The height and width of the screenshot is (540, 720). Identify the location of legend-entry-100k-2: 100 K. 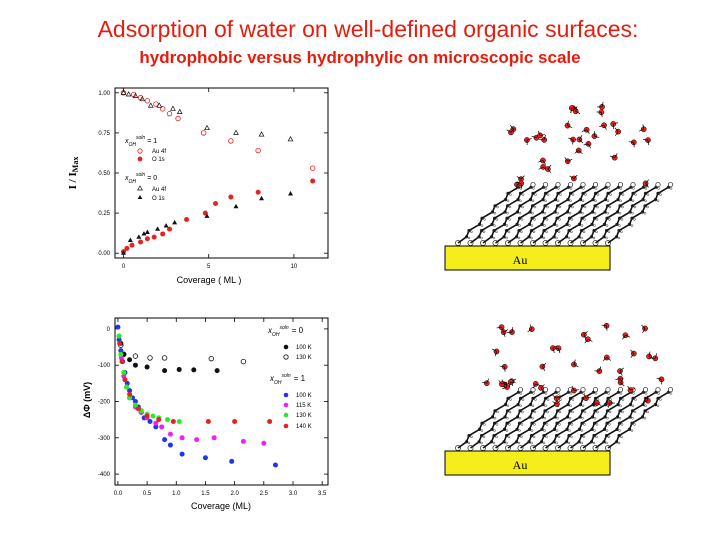
(304, 396).